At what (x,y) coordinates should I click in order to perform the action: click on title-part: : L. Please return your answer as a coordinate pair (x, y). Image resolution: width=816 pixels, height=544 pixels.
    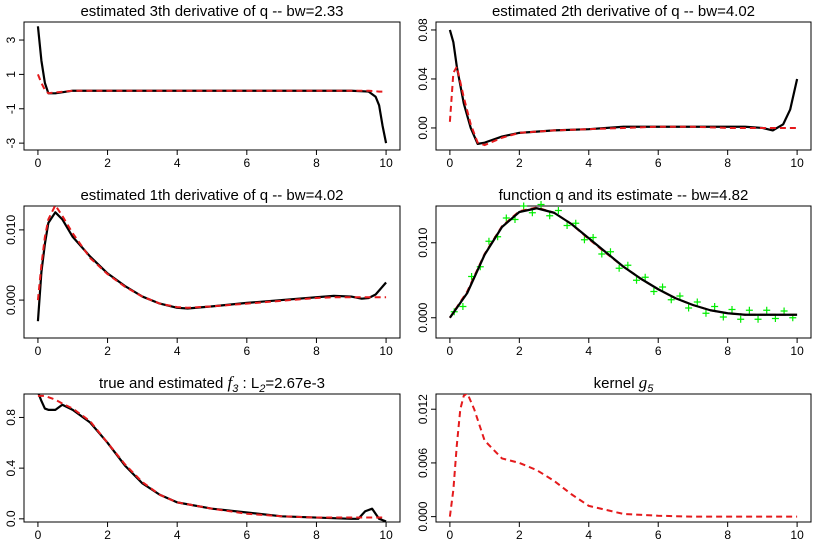
    Looking at the image, I should click on (248, 383).